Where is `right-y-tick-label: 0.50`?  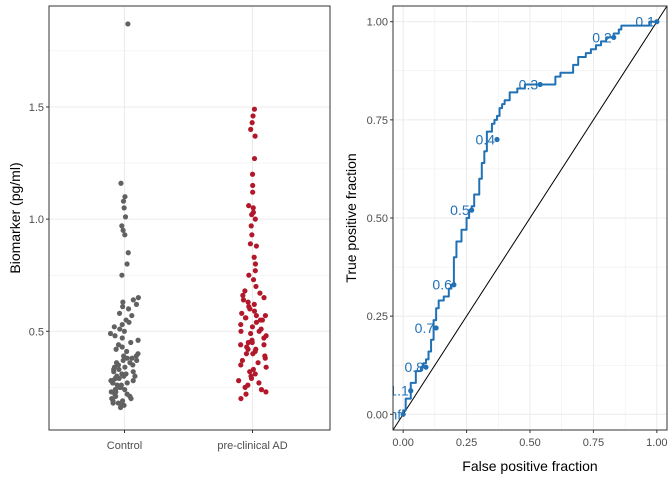
right-y-tick-label: 0.50 is located at coordinates (377, 219).